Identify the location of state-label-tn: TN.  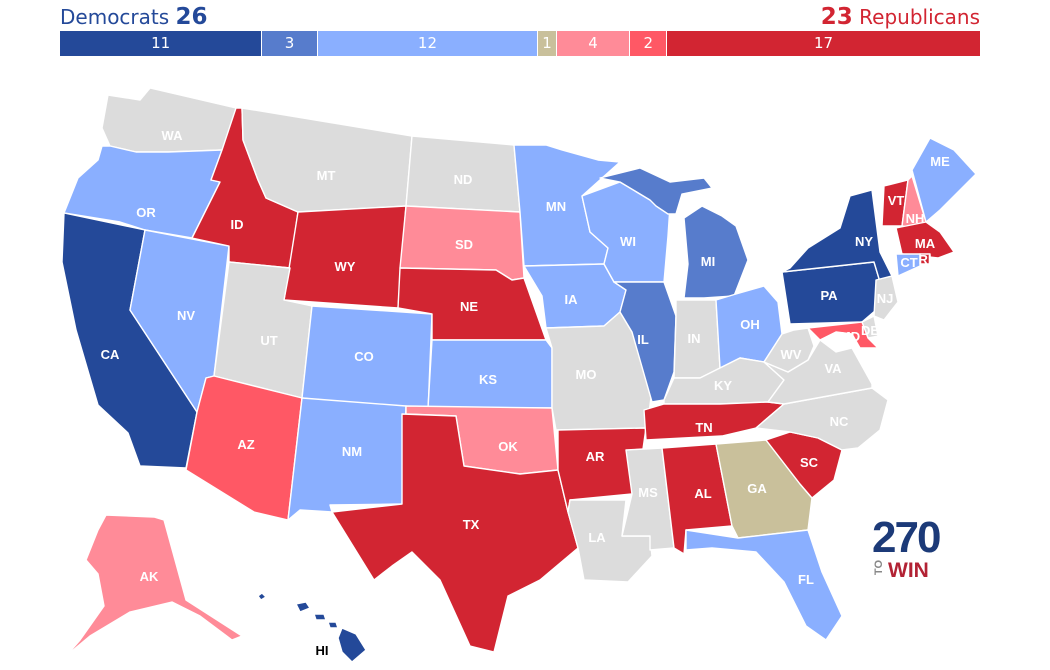
(703, 427).